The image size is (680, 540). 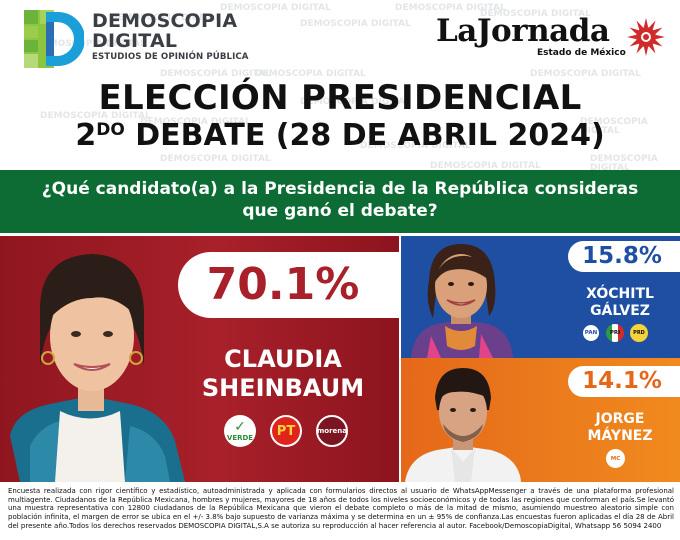 I want to click on brand-name: DEMOSCOPIA DIGITAL, so click(x=164, y=31).